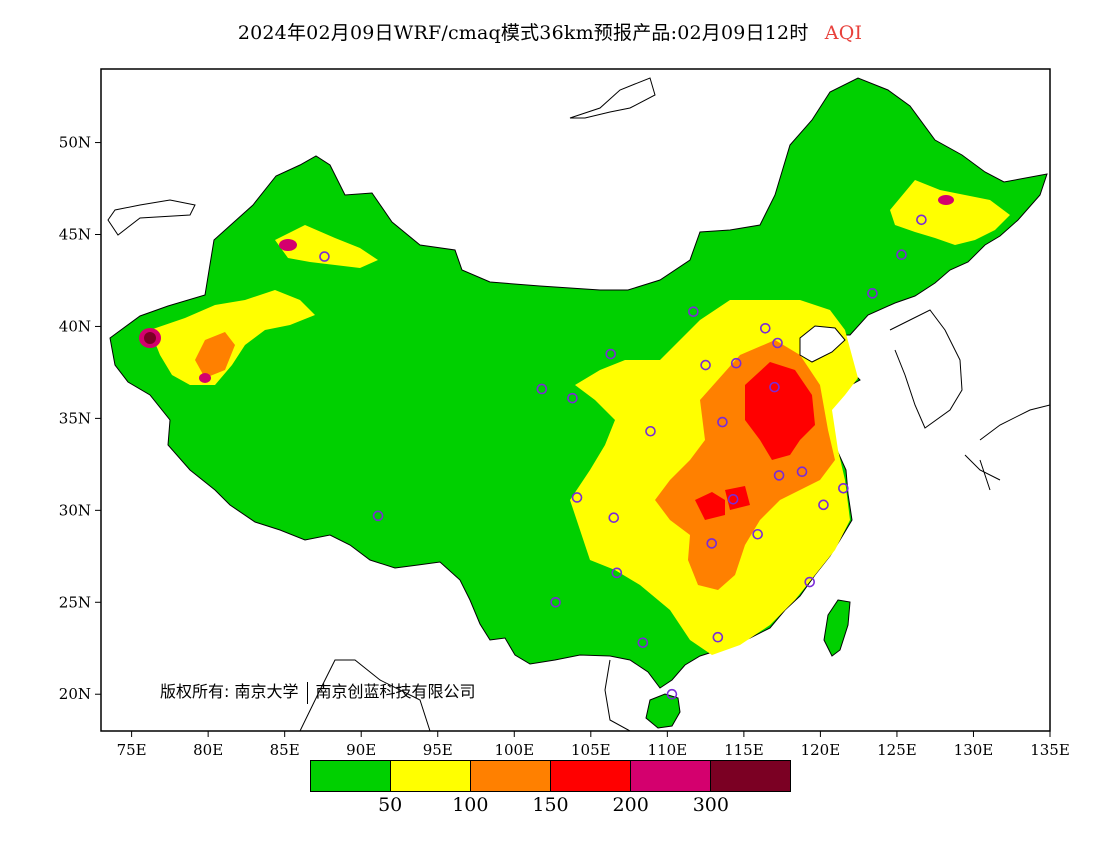 This screenshot has width=1100, height=850. What do you see at coordinates (288, 245) in the screenshot?
I see `aqi-hotspot-karamay` at bounding box center [288, 245].